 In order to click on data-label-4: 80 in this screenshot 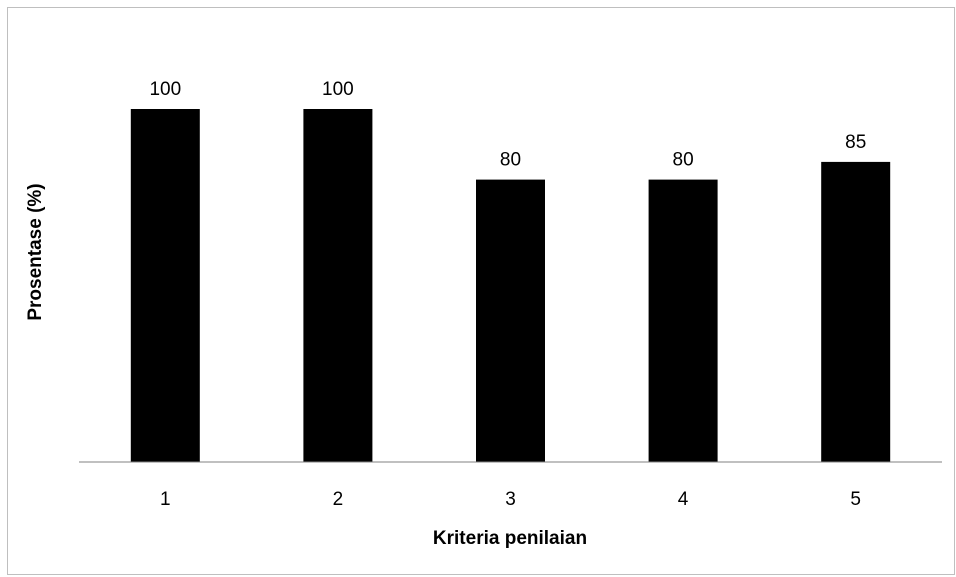, I will do `click(683, 160)`.